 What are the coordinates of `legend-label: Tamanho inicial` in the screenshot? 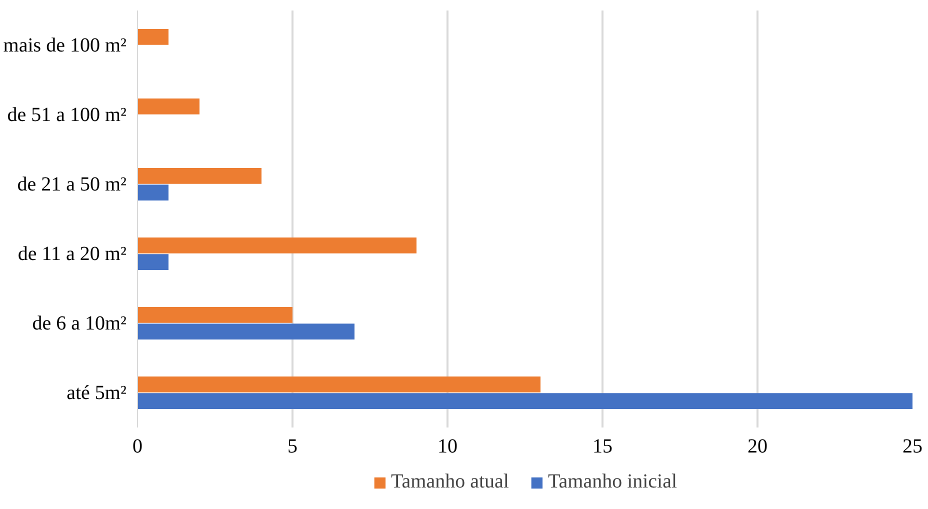 It's located at (613, 482).